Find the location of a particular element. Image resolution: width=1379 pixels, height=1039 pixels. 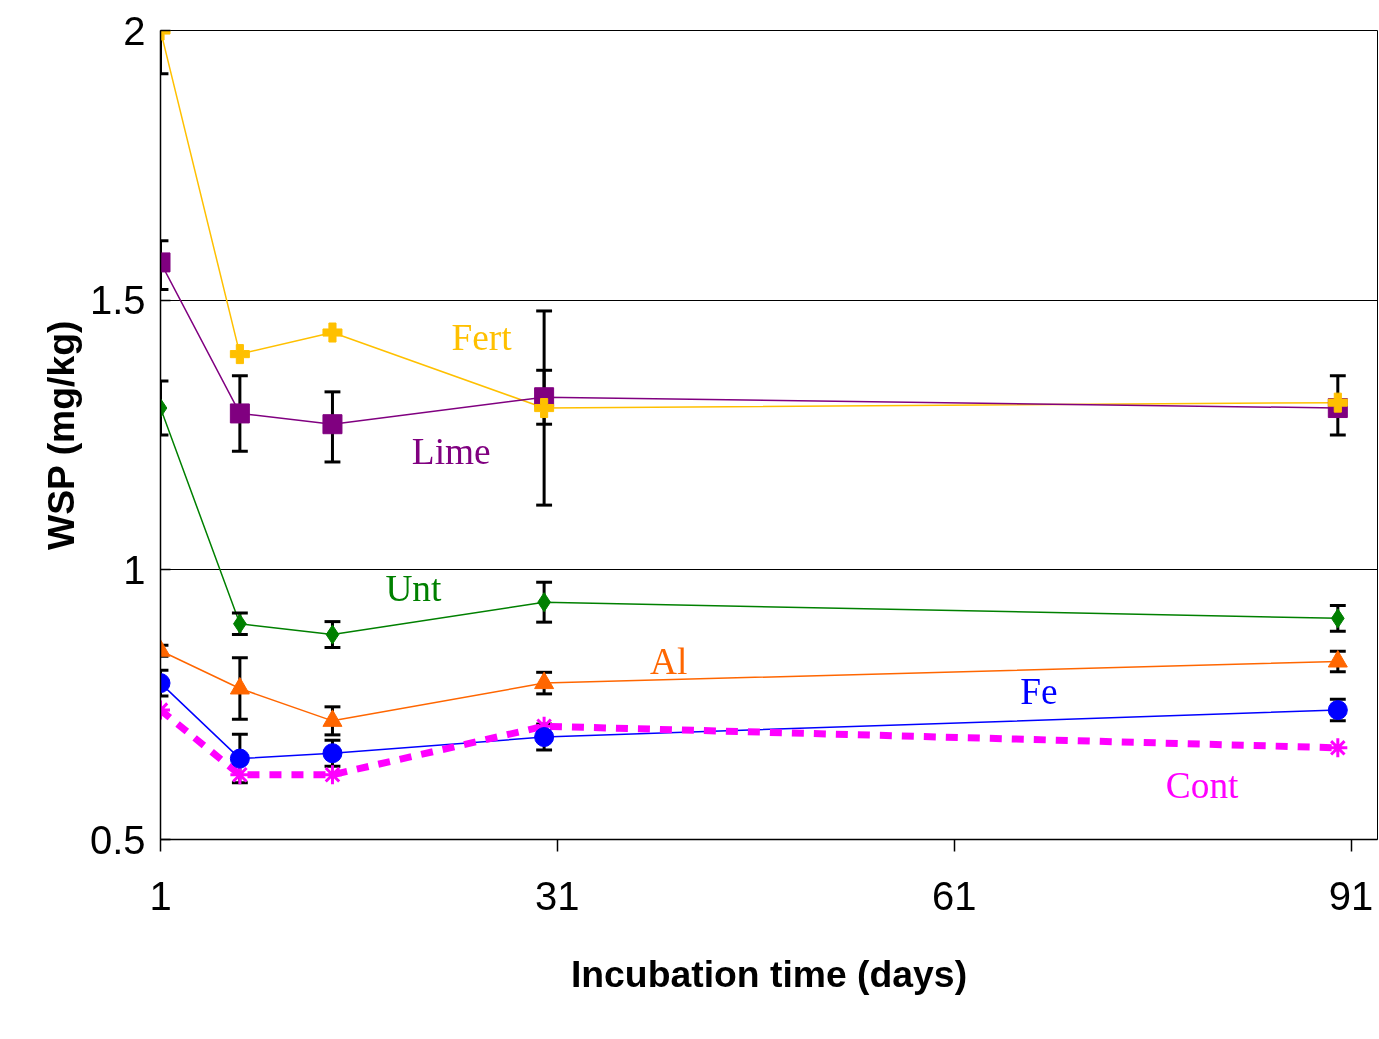

x-axis-title: Incubation time (days) is located at coordinates (769, 973).